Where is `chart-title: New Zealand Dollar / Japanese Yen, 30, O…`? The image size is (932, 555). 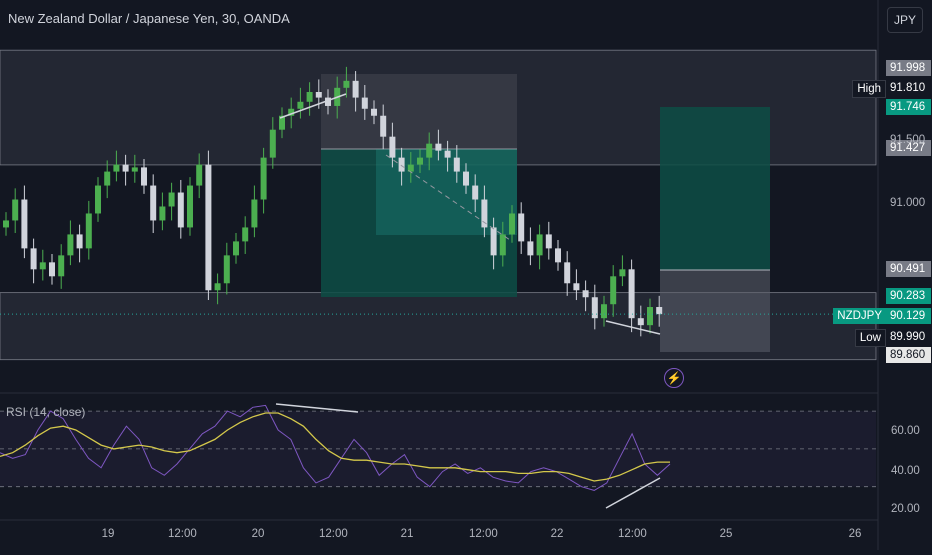 chart-title: New Zealand Dollar / Japanese Yen, 30, O… is located at coordinates (149, 18).